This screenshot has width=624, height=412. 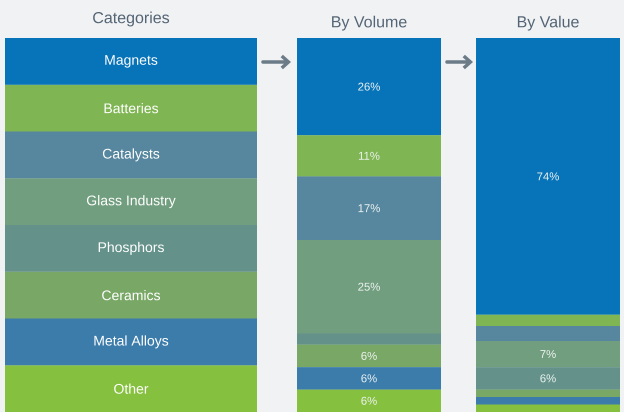 I want to click on x-tick-label: By Value, so click(x=548, y=23).